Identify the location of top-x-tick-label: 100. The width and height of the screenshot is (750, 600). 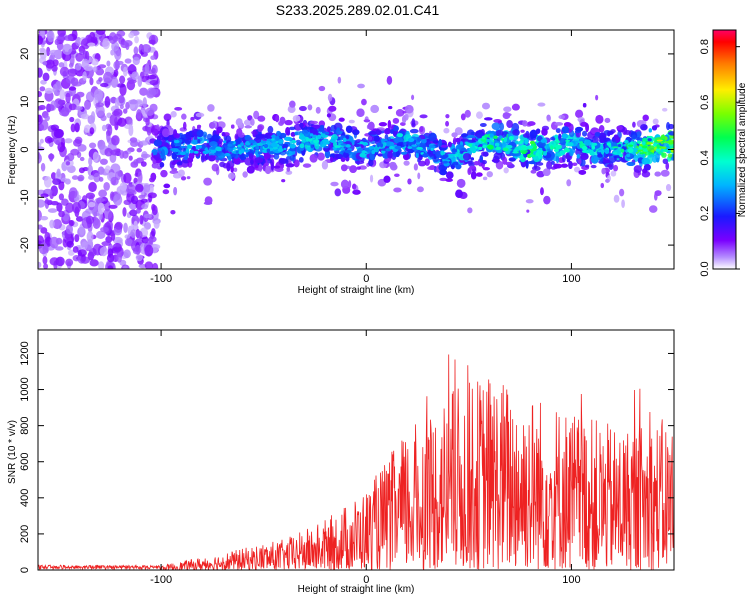
(571, 279).